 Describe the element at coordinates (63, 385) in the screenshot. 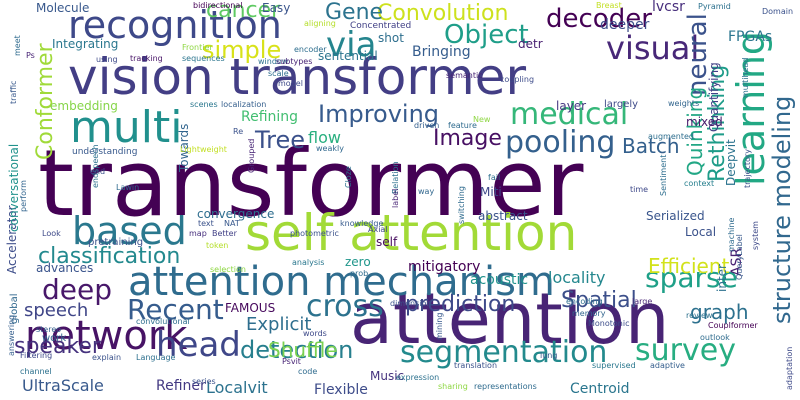

I see `cloud-word: UltraScale` at that location.